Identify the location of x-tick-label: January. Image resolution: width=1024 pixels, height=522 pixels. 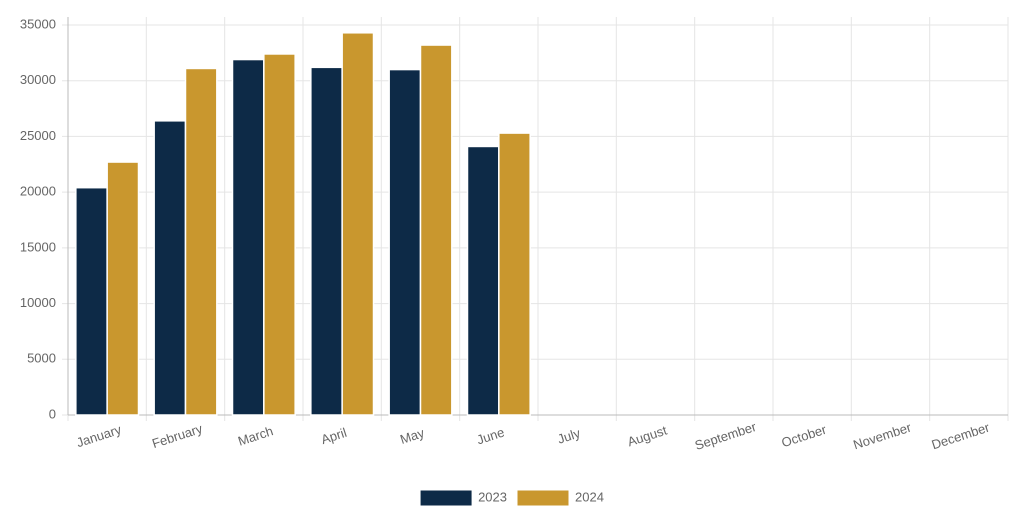
(99, 436).